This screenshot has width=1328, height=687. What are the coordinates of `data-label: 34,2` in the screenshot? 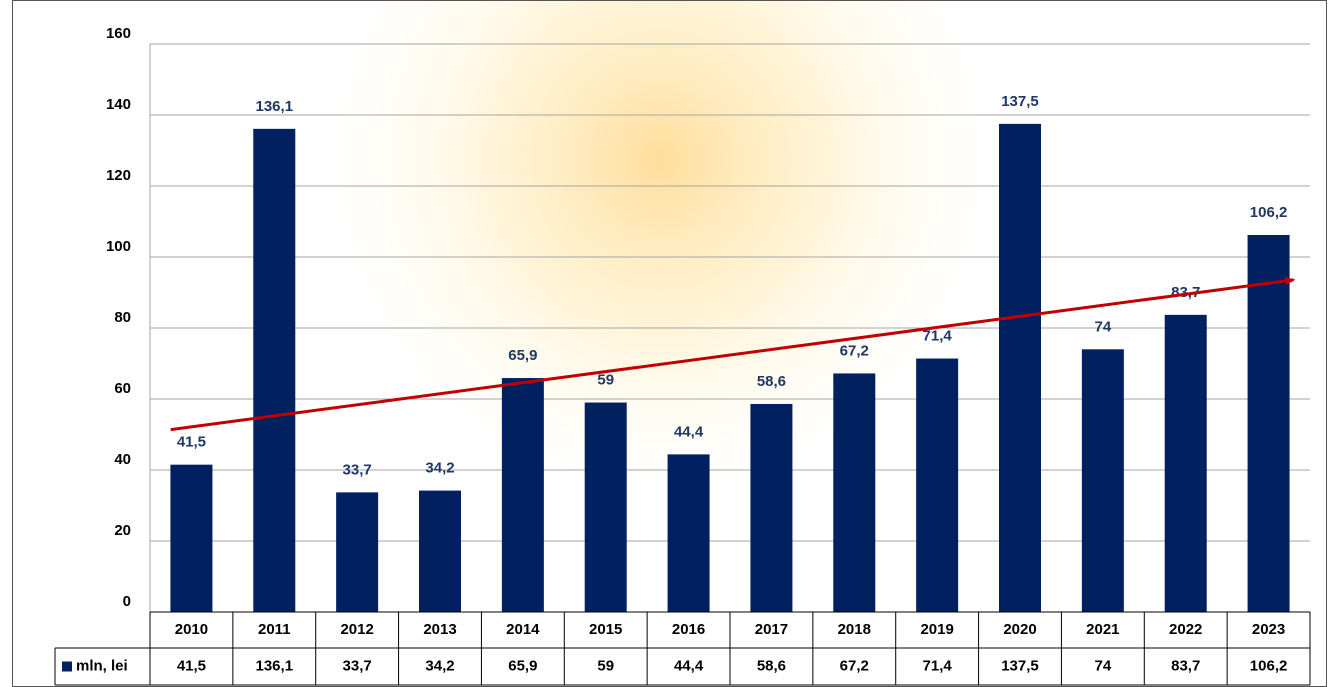 It's located at (439, 468).